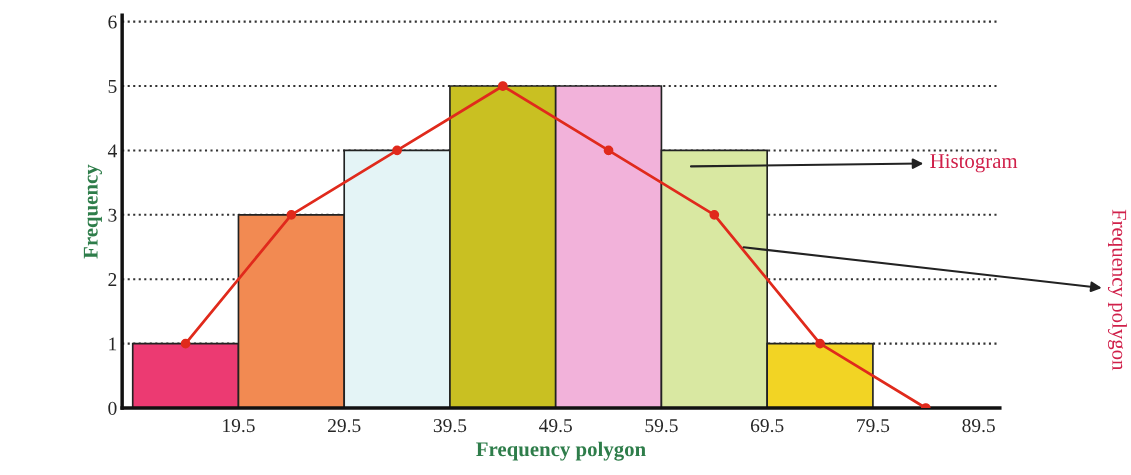 Image resolution: width=1131 pixels, height=475 pixels. I want to click on y-tick-label: 6, so click(112, 22).